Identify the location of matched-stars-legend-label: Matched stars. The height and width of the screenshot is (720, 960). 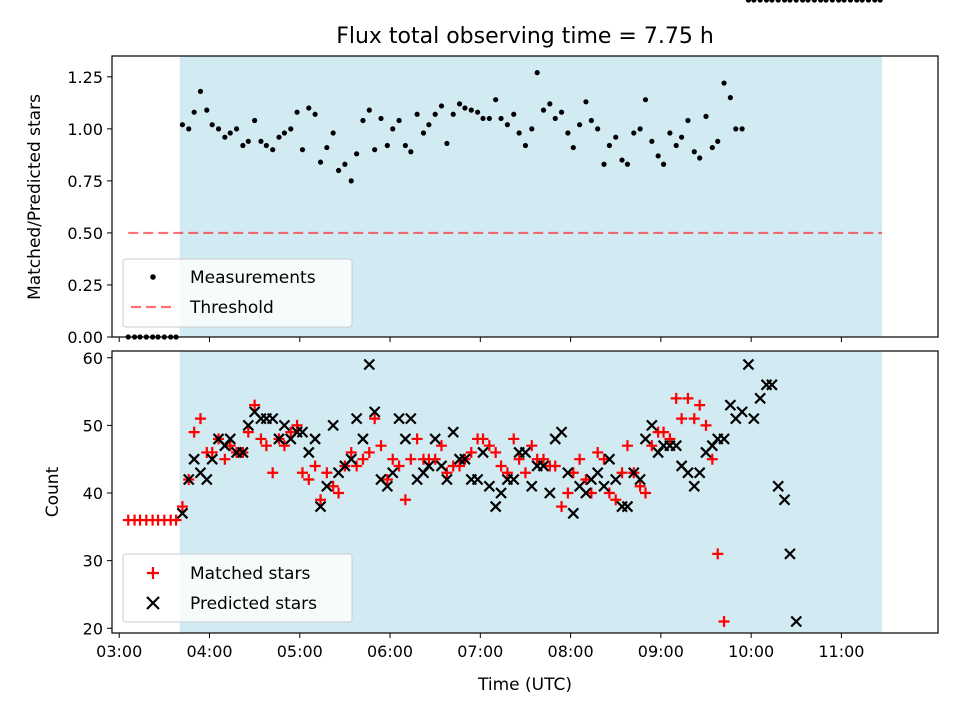
(250, 574).